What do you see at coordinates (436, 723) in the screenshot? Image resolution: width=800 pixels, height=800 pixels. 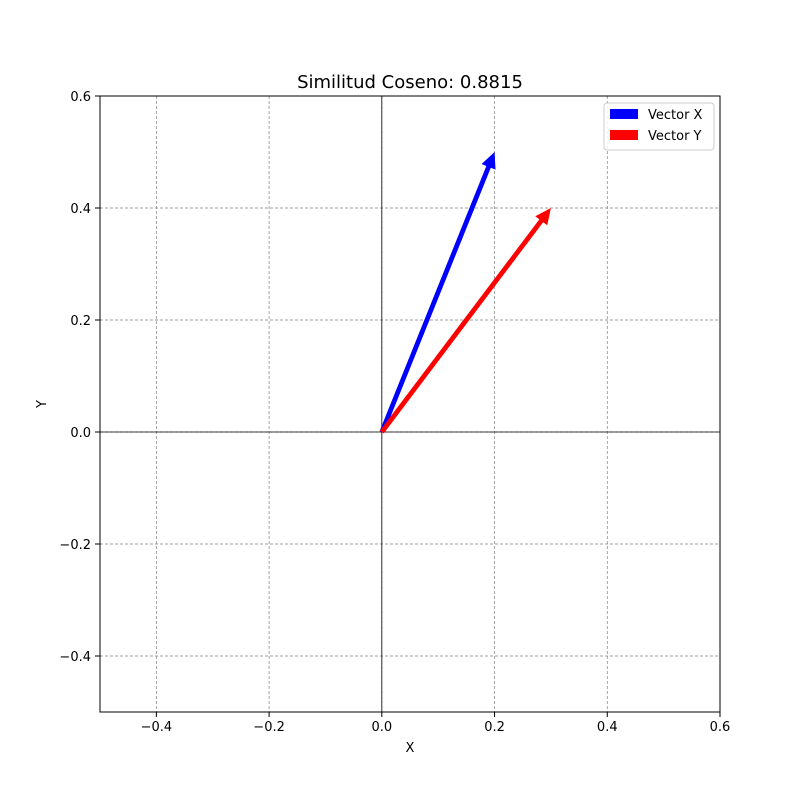 I see `x-axis-ticks: −0.4 −0.2 0.0 0.2 0.4 0.6` at bounding box center [436, 723].